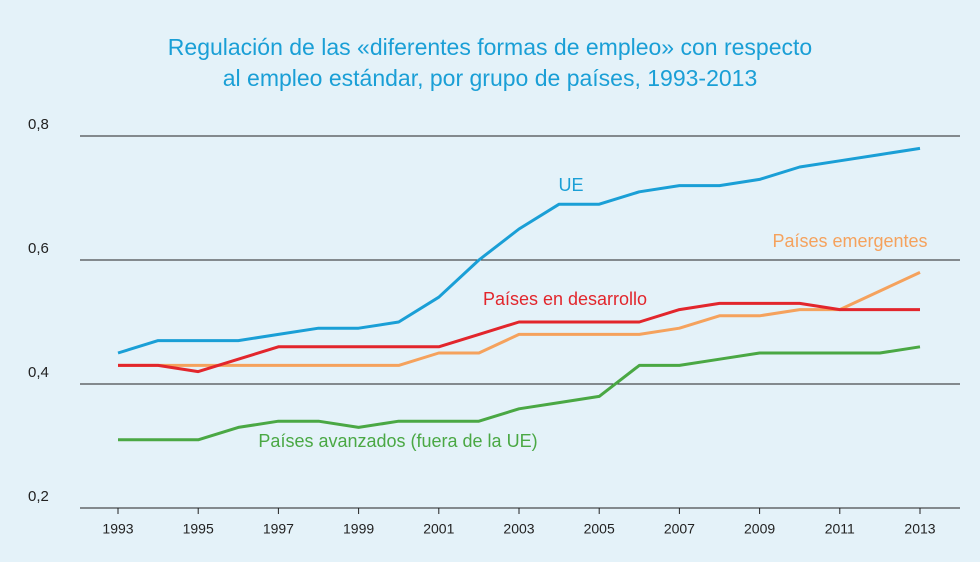 This screenshot has width=980, height=562. What do you see at coordinates (358, 529) in the screenshot?
I see `x-tick-label: 1999` at bounding box center [358, 529].